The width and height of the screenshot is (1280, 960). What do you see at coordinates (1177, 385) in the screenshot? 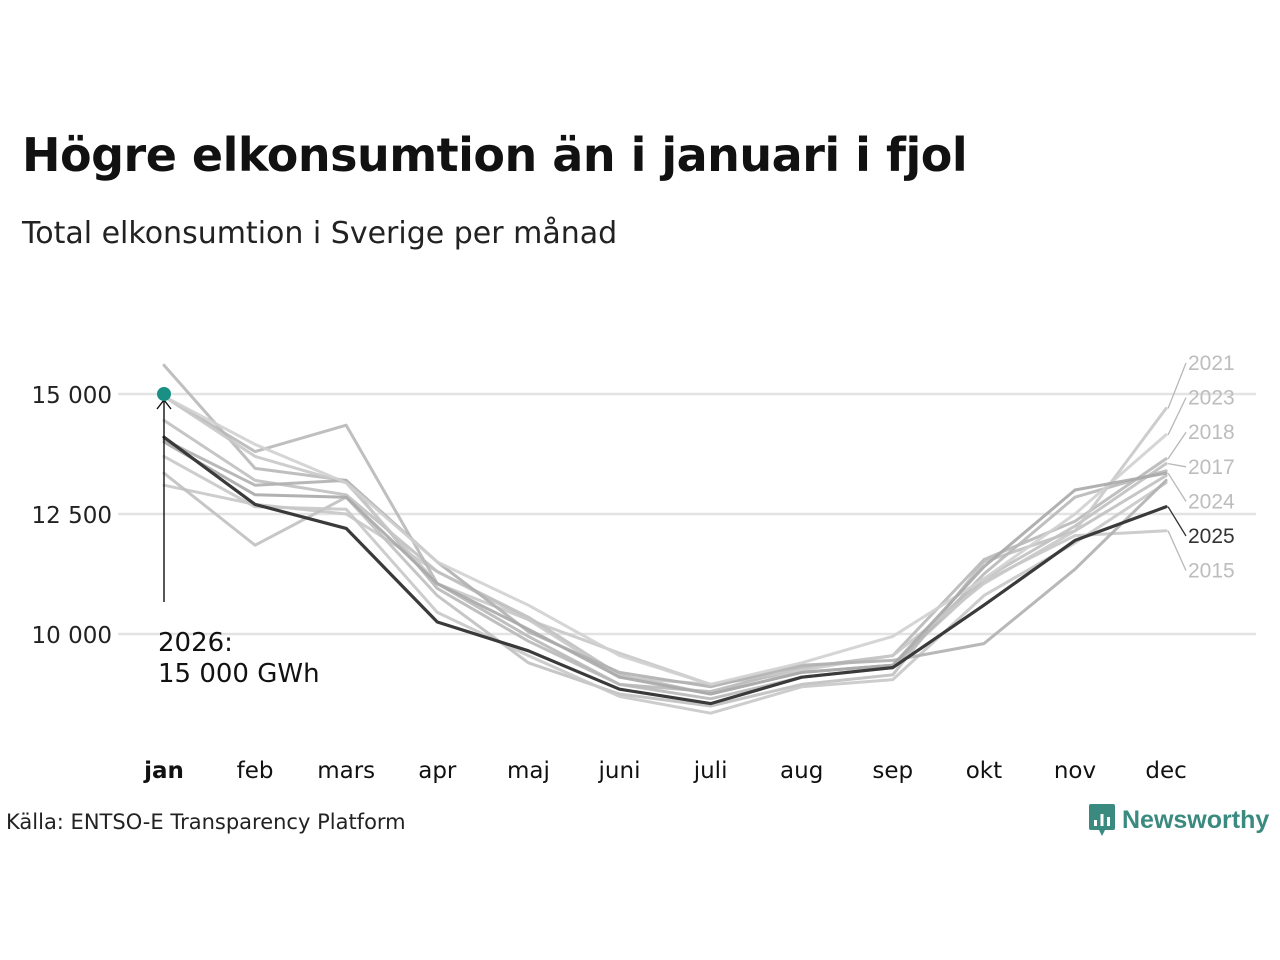
I see `leader-line-2021` at bounding box center [1177, 385].